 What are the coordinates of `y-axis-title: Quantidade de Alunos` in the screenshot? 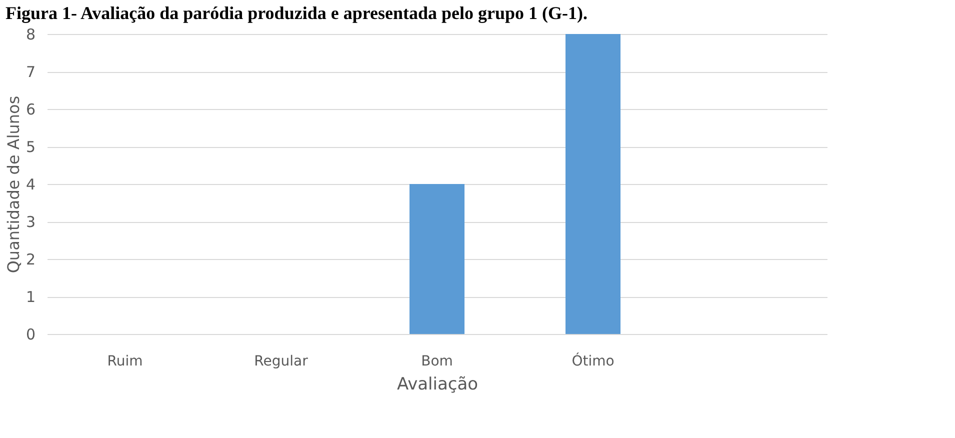 It's located at (13, 185).